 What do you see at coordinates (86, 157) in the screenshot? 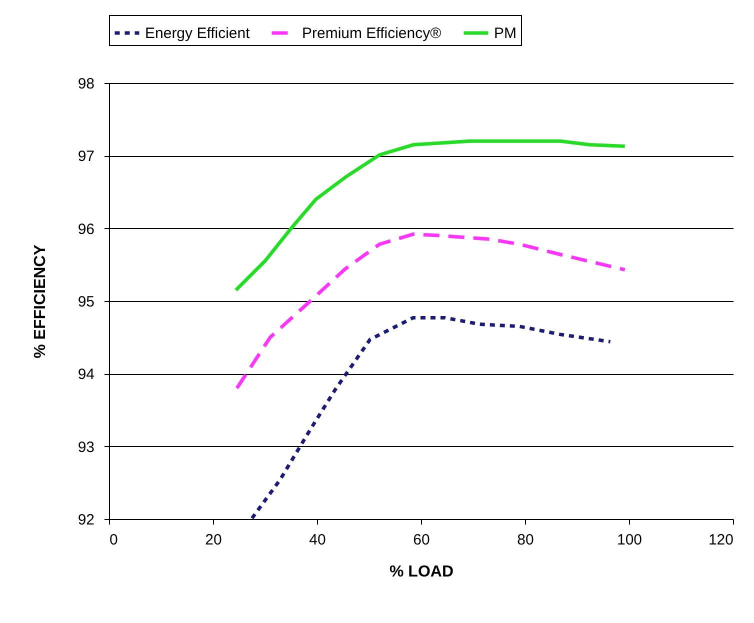
I see `y-tick-label: 97` at bounding box center [86, 157].